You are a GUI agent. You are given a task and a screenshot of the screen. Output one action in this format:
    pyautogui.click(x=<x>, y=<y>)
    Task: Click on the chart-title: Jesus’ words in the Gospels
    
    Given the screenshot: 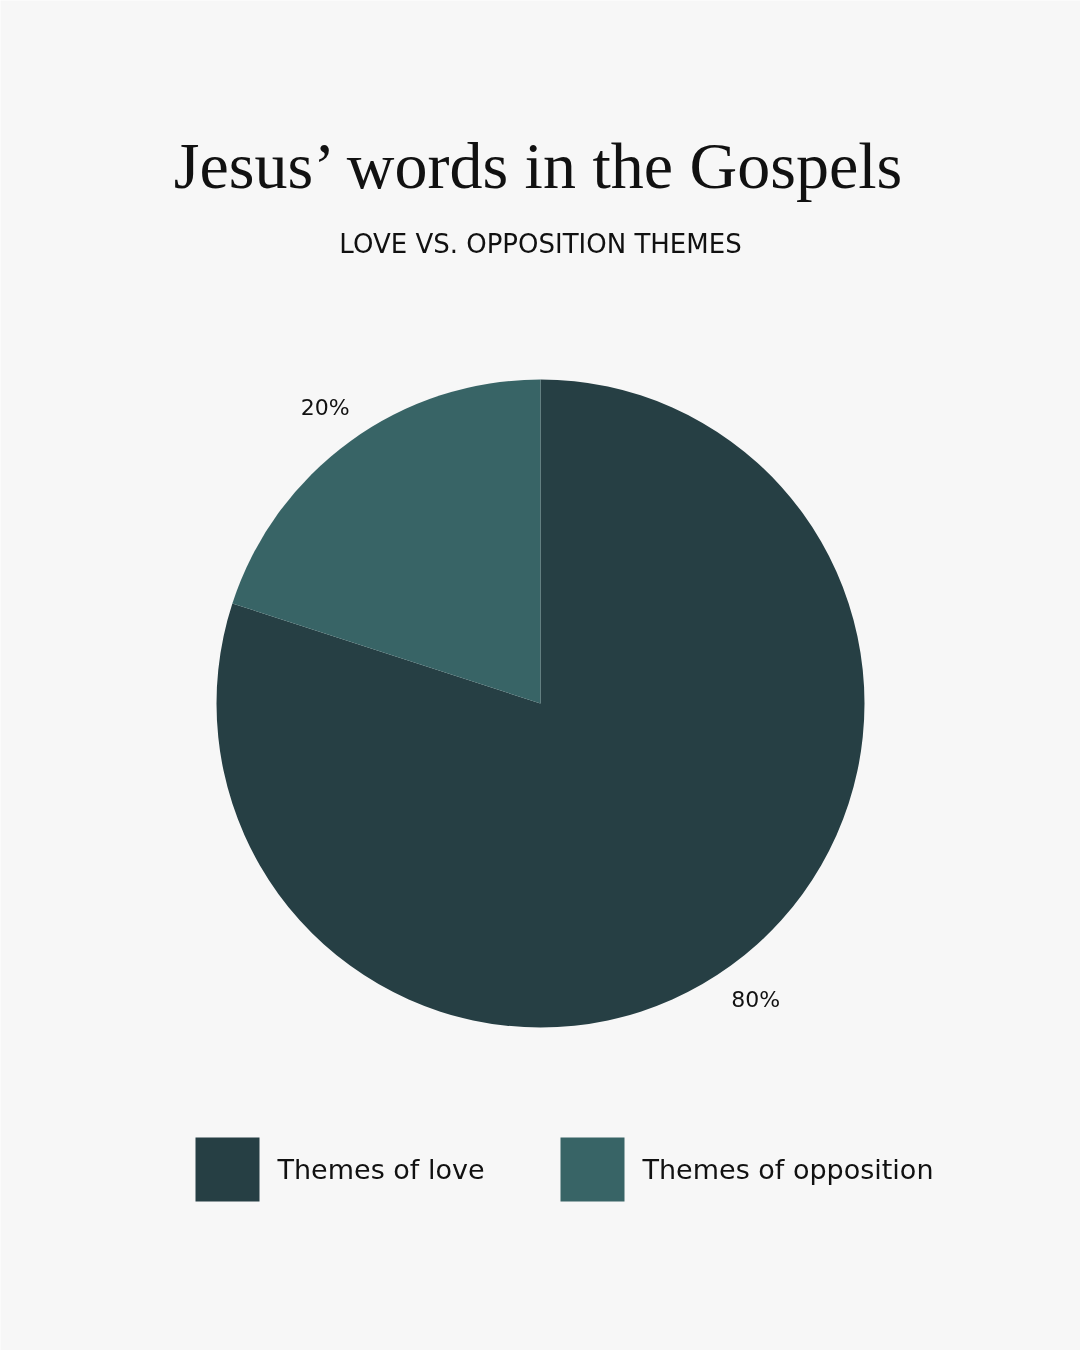 What is the action you would take?
    pyautogui.click(x=538, y=165)
    